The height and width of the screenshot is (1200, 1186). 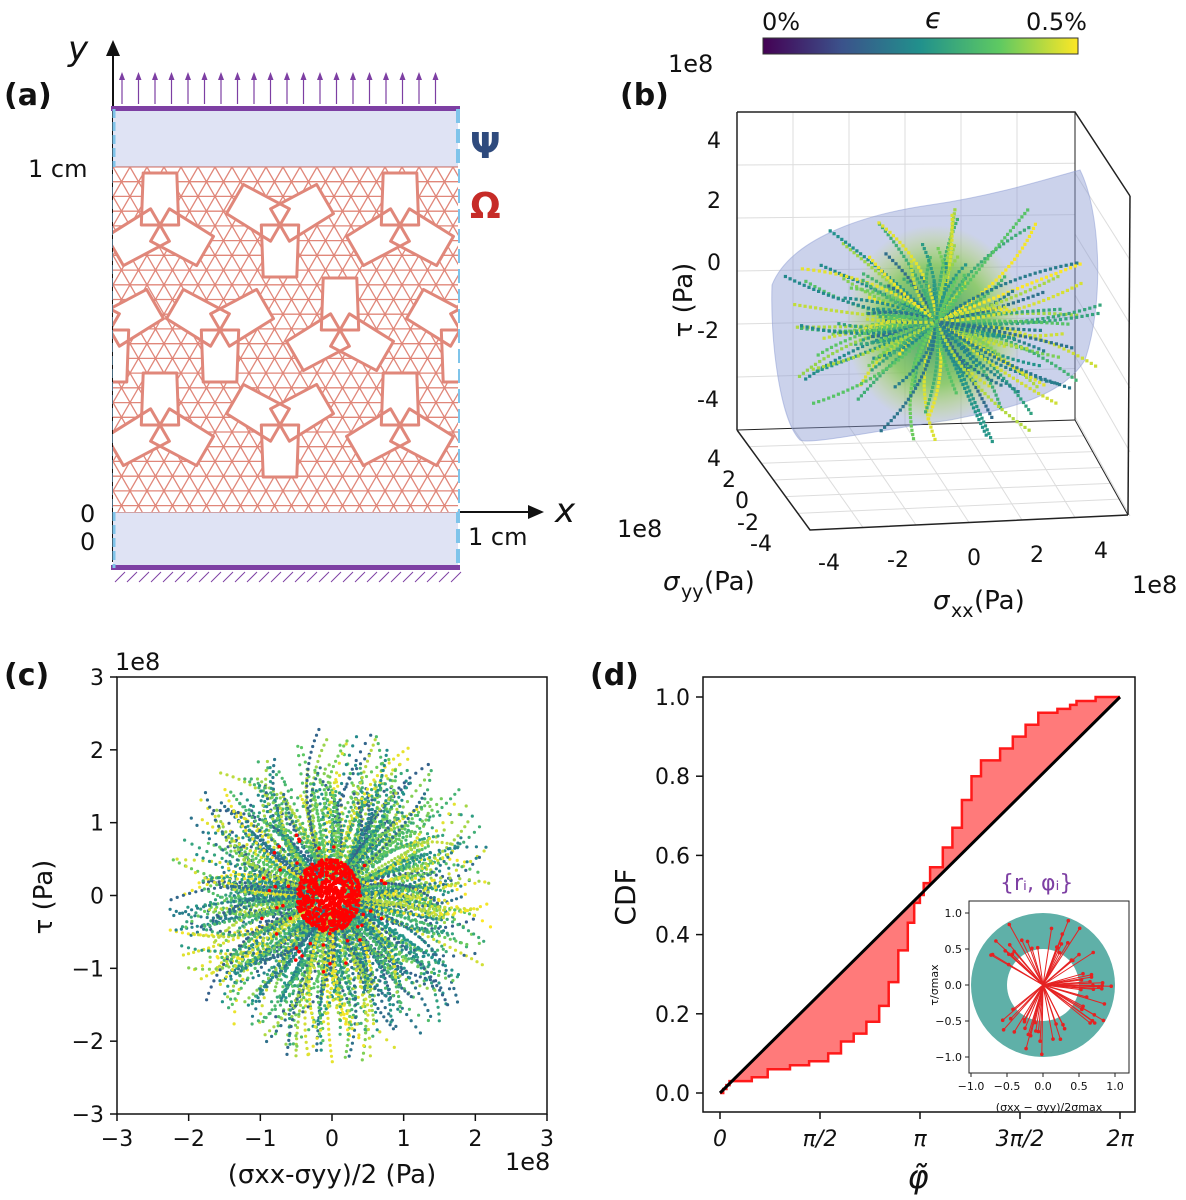 I want to click on panel-a-y-axis-label: y, so click(x=78, y=49).